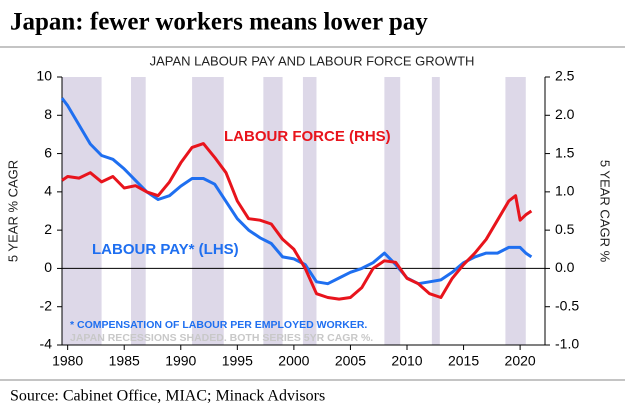 This screenshot has height=416, width=625. What do you see at coordinates (605, 211) in the screenshot?
I see `y2-axis-label: 5 YEAR CAGR %` at bounding box center [605, 211].